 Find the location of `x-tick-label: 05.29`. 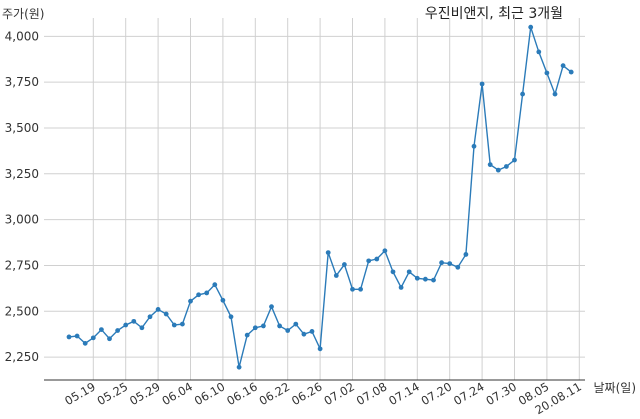

x-tick-label: 05.29 is located at coordinates (145, 393).